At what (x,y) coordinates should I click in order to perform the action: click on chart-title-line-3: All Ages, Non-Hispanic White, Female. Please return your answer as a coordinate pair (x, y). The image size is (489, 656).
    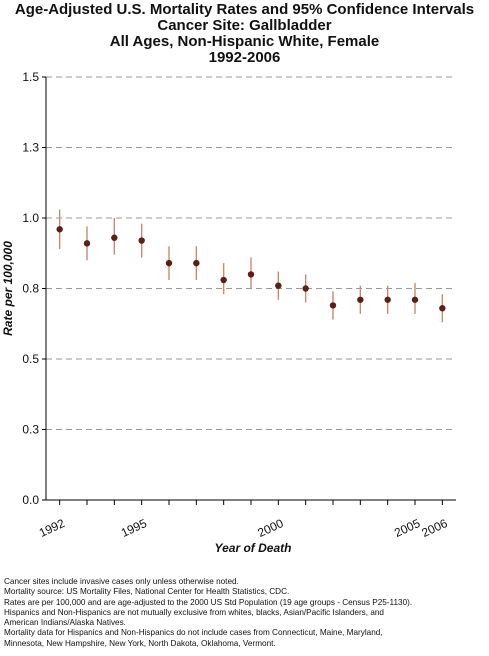
    Looking at the image, I should click on (244, 41).